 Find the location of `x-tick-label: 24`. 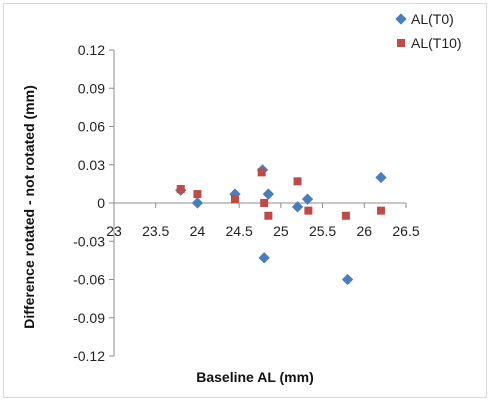

x-tick-label: 24 is located at coordinates (198, 231).